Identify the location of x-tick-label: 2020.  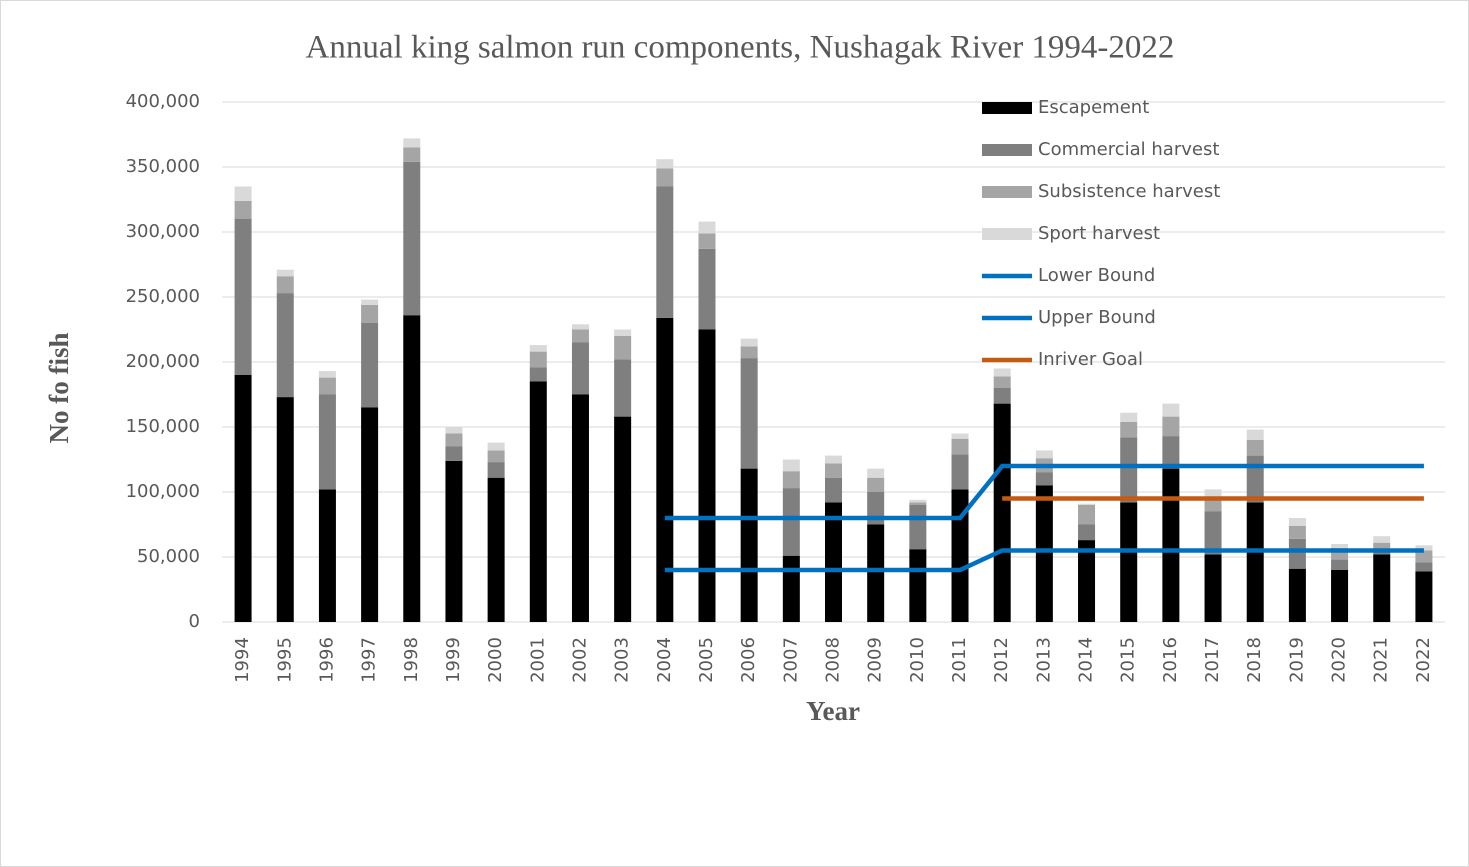
(1339, 660).